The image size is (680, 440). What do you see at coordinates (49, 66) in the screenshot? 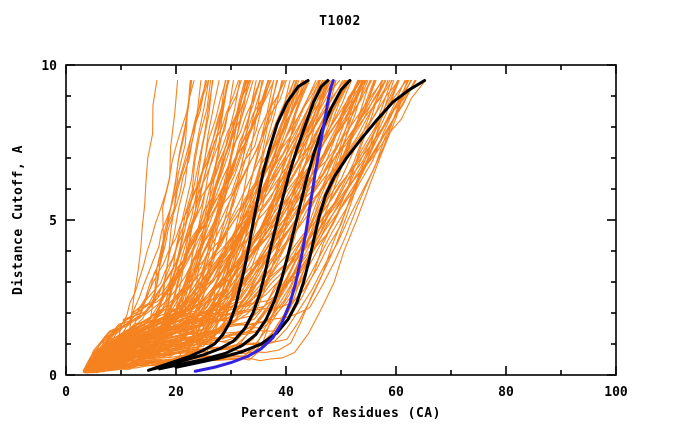
I see `y-tick-label: 10` at bounding box center [49, 66].